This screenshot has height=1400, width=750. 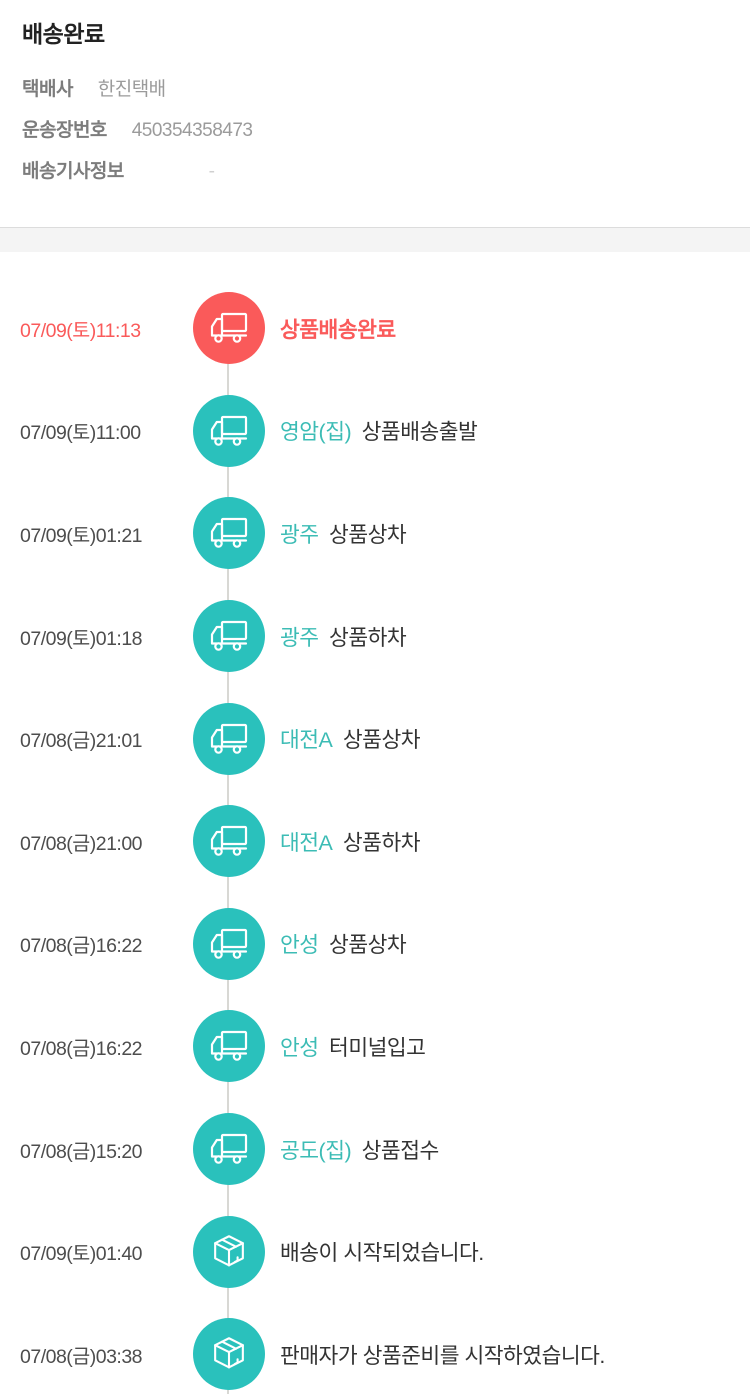 I want to click on event-status: 광주 상품상차, so click(x=343, y=533).